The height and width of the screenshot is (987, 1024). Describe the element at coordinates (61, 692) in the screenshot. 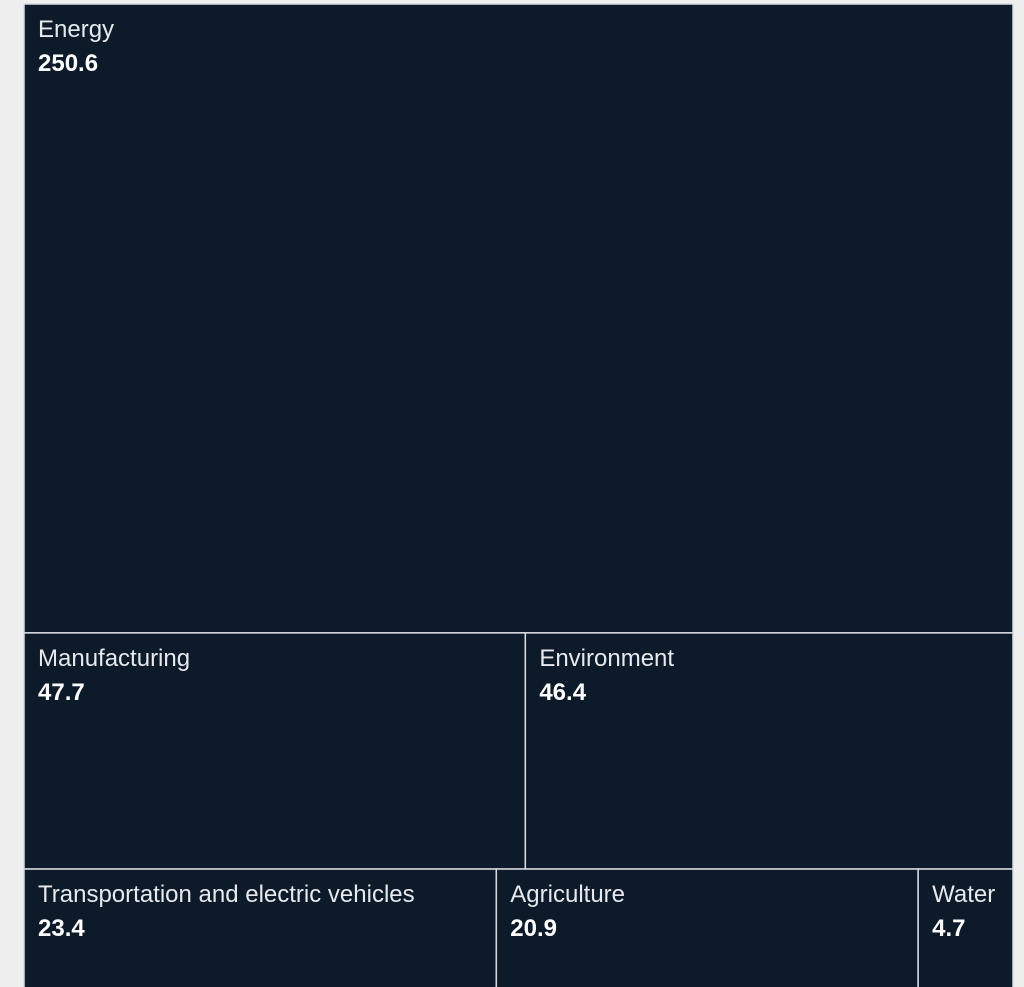

I see `cell-value: 47.7` at that location.